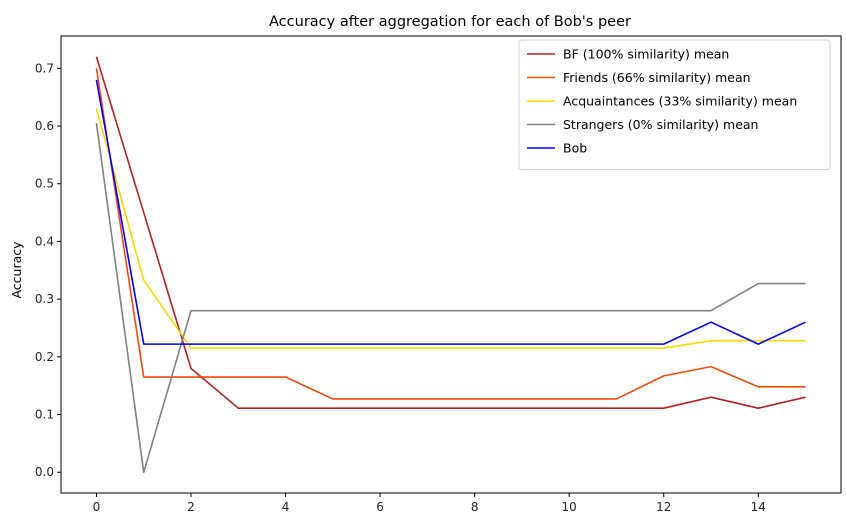 The height and width of the screenshot is (528, 846). I want to click on y-tick-label: 0.6, so click(44, 126).